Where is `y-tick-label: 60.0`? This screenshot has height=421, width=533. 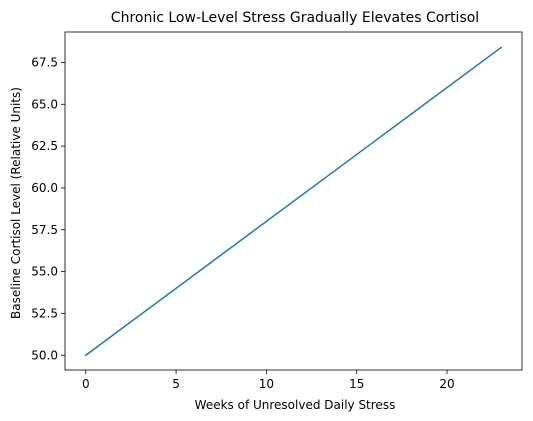 y-tick-label: 60.0 is located at coordinates (44, 188).